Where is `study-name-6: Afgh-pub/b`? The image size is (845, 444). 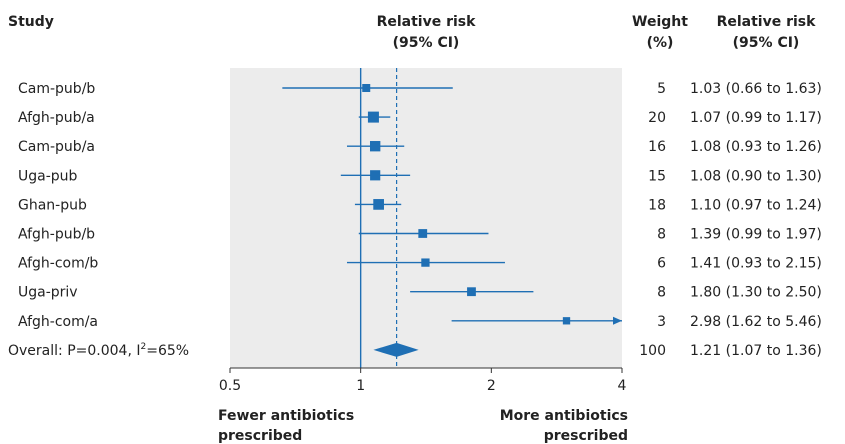
study-name-6: Afgh-pub/b is located at coordinates (56, 235).